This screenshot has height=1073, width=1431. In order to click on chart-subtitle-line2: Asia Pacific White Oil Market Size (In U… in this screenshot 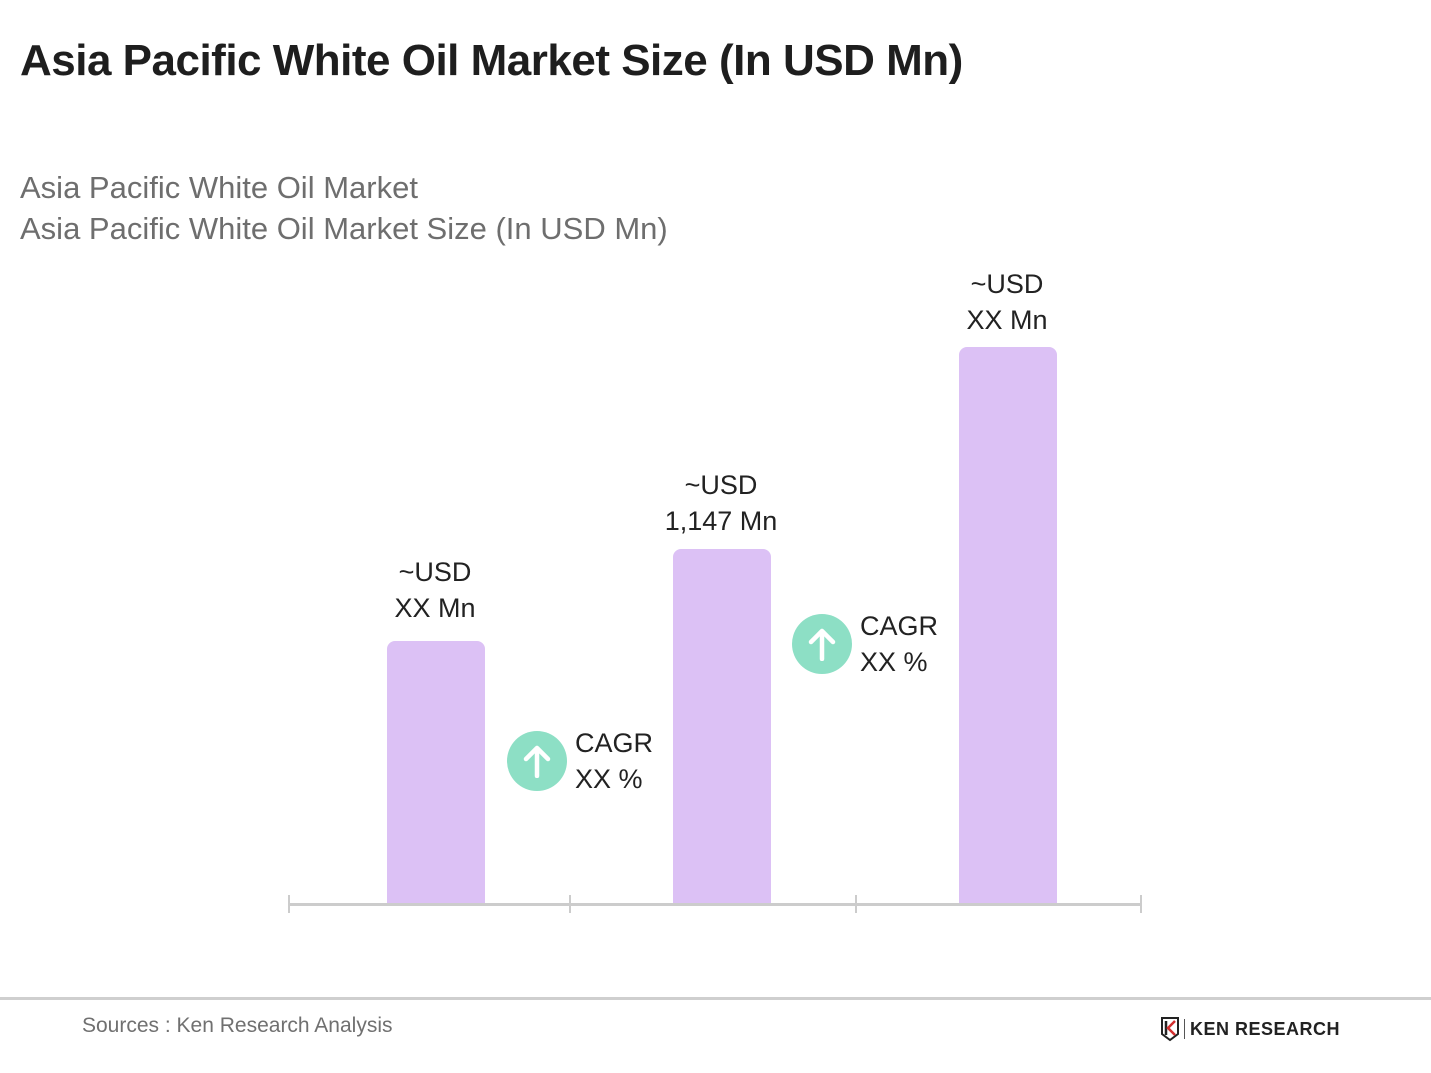, I will do `click(344, 228)`.